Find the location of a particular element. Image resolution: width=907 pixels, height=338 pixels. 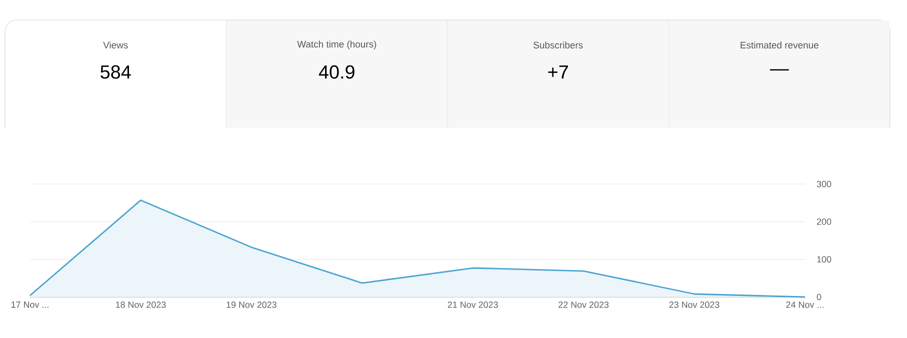

x-tick-label: 21 Nov 2023 is located at coordinates (473, 305).